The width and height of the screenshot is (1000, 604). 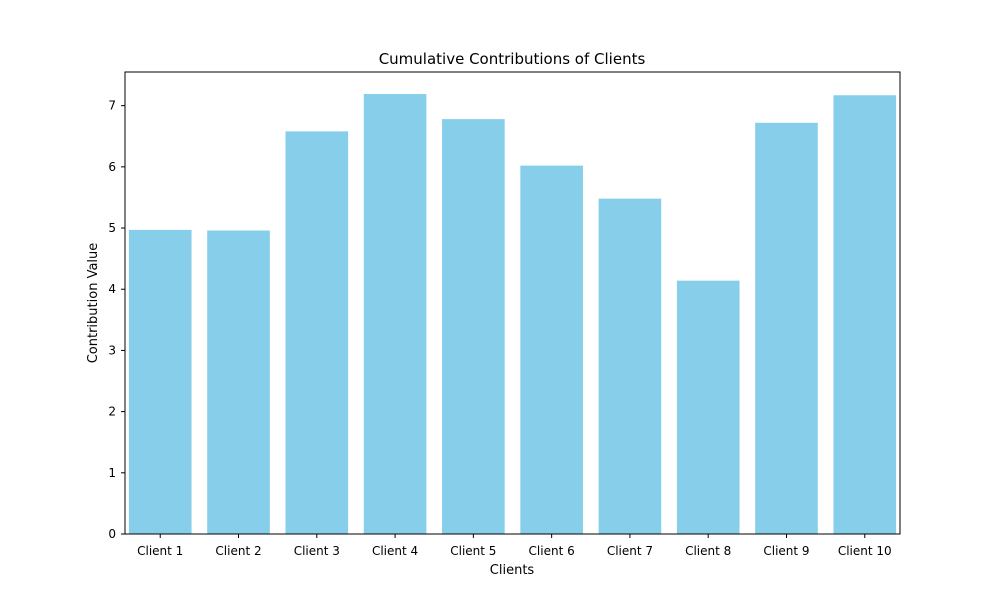 What do you see at coordinates (552, 551) in the screenshot?
I see `x-tick-label: Client 6` at bounding box center [552, 551].